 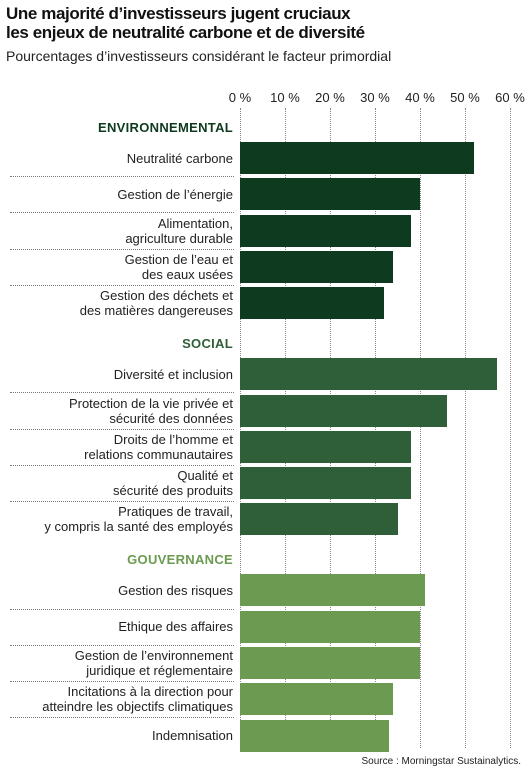 I want to click on group-header: GOUVERNANCE, so click(x=180, y=560).